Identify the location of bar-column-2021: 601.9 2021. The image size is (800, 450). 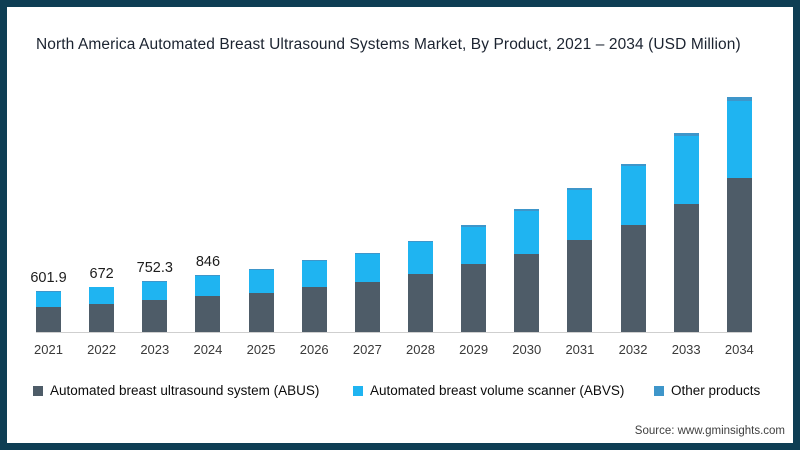
(48, 212).